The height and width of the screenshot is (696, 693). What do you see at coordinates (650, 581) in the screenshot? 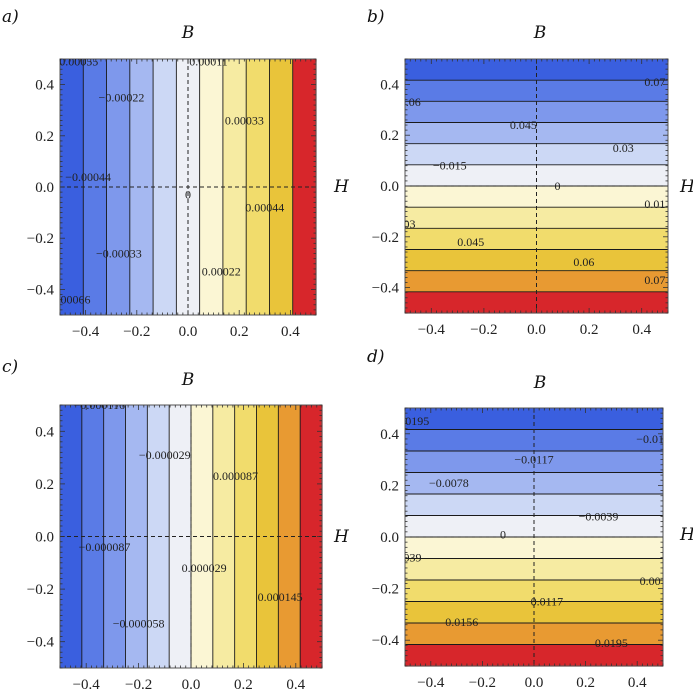
I see `contour-label: 0.00` at bounding box center [650, 581].